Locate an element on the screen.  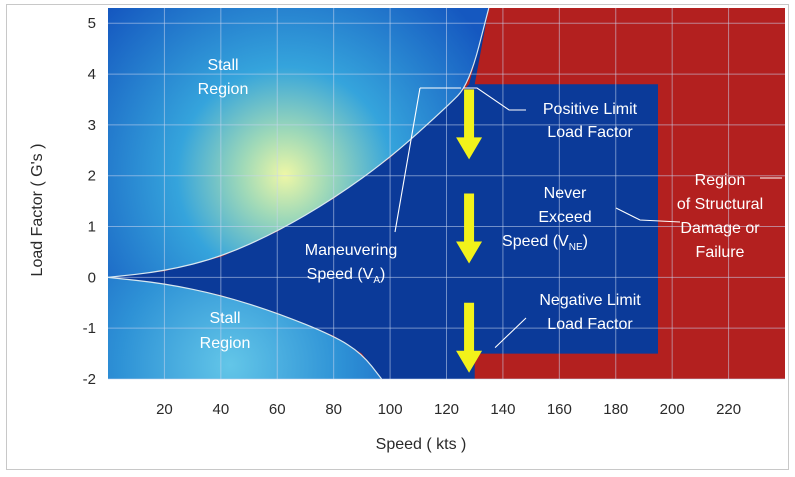
stall-upper-line1: Stall is located at coordinates (222, 65).